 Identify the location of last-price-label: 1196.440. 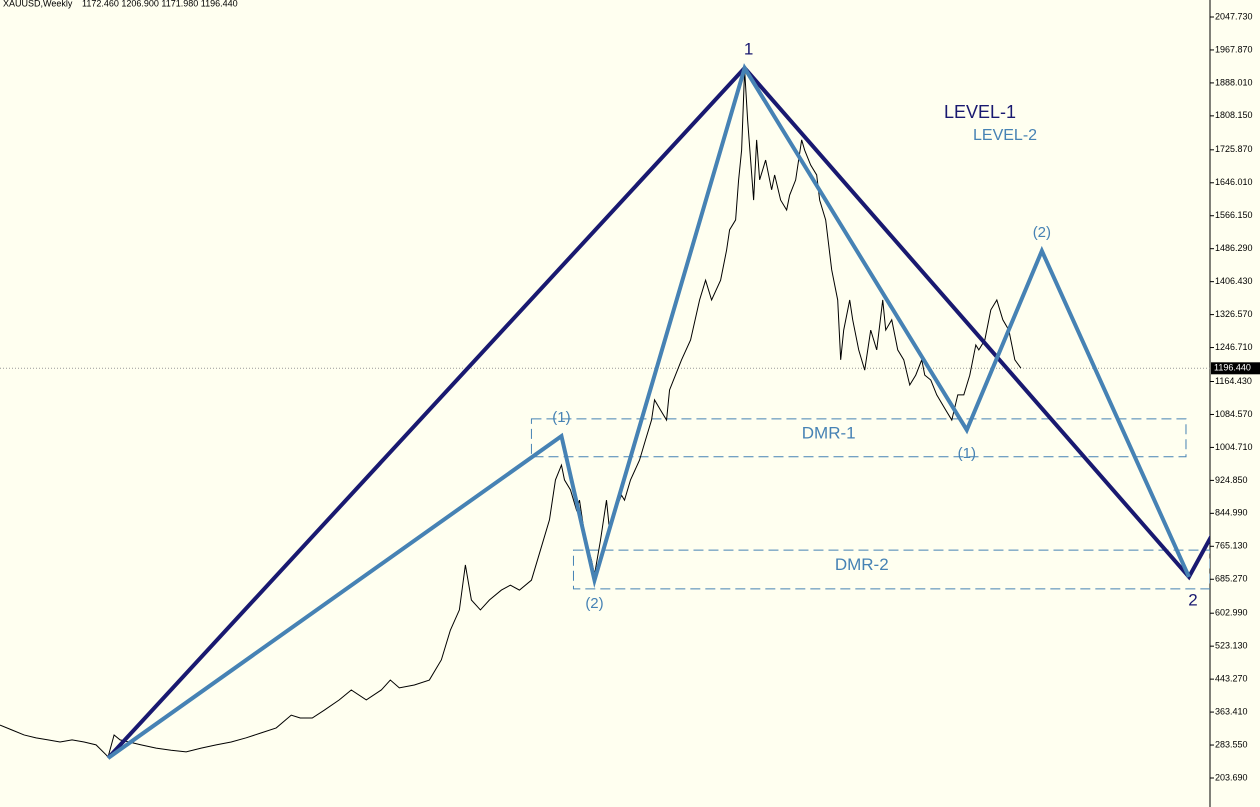
(1232, 368).